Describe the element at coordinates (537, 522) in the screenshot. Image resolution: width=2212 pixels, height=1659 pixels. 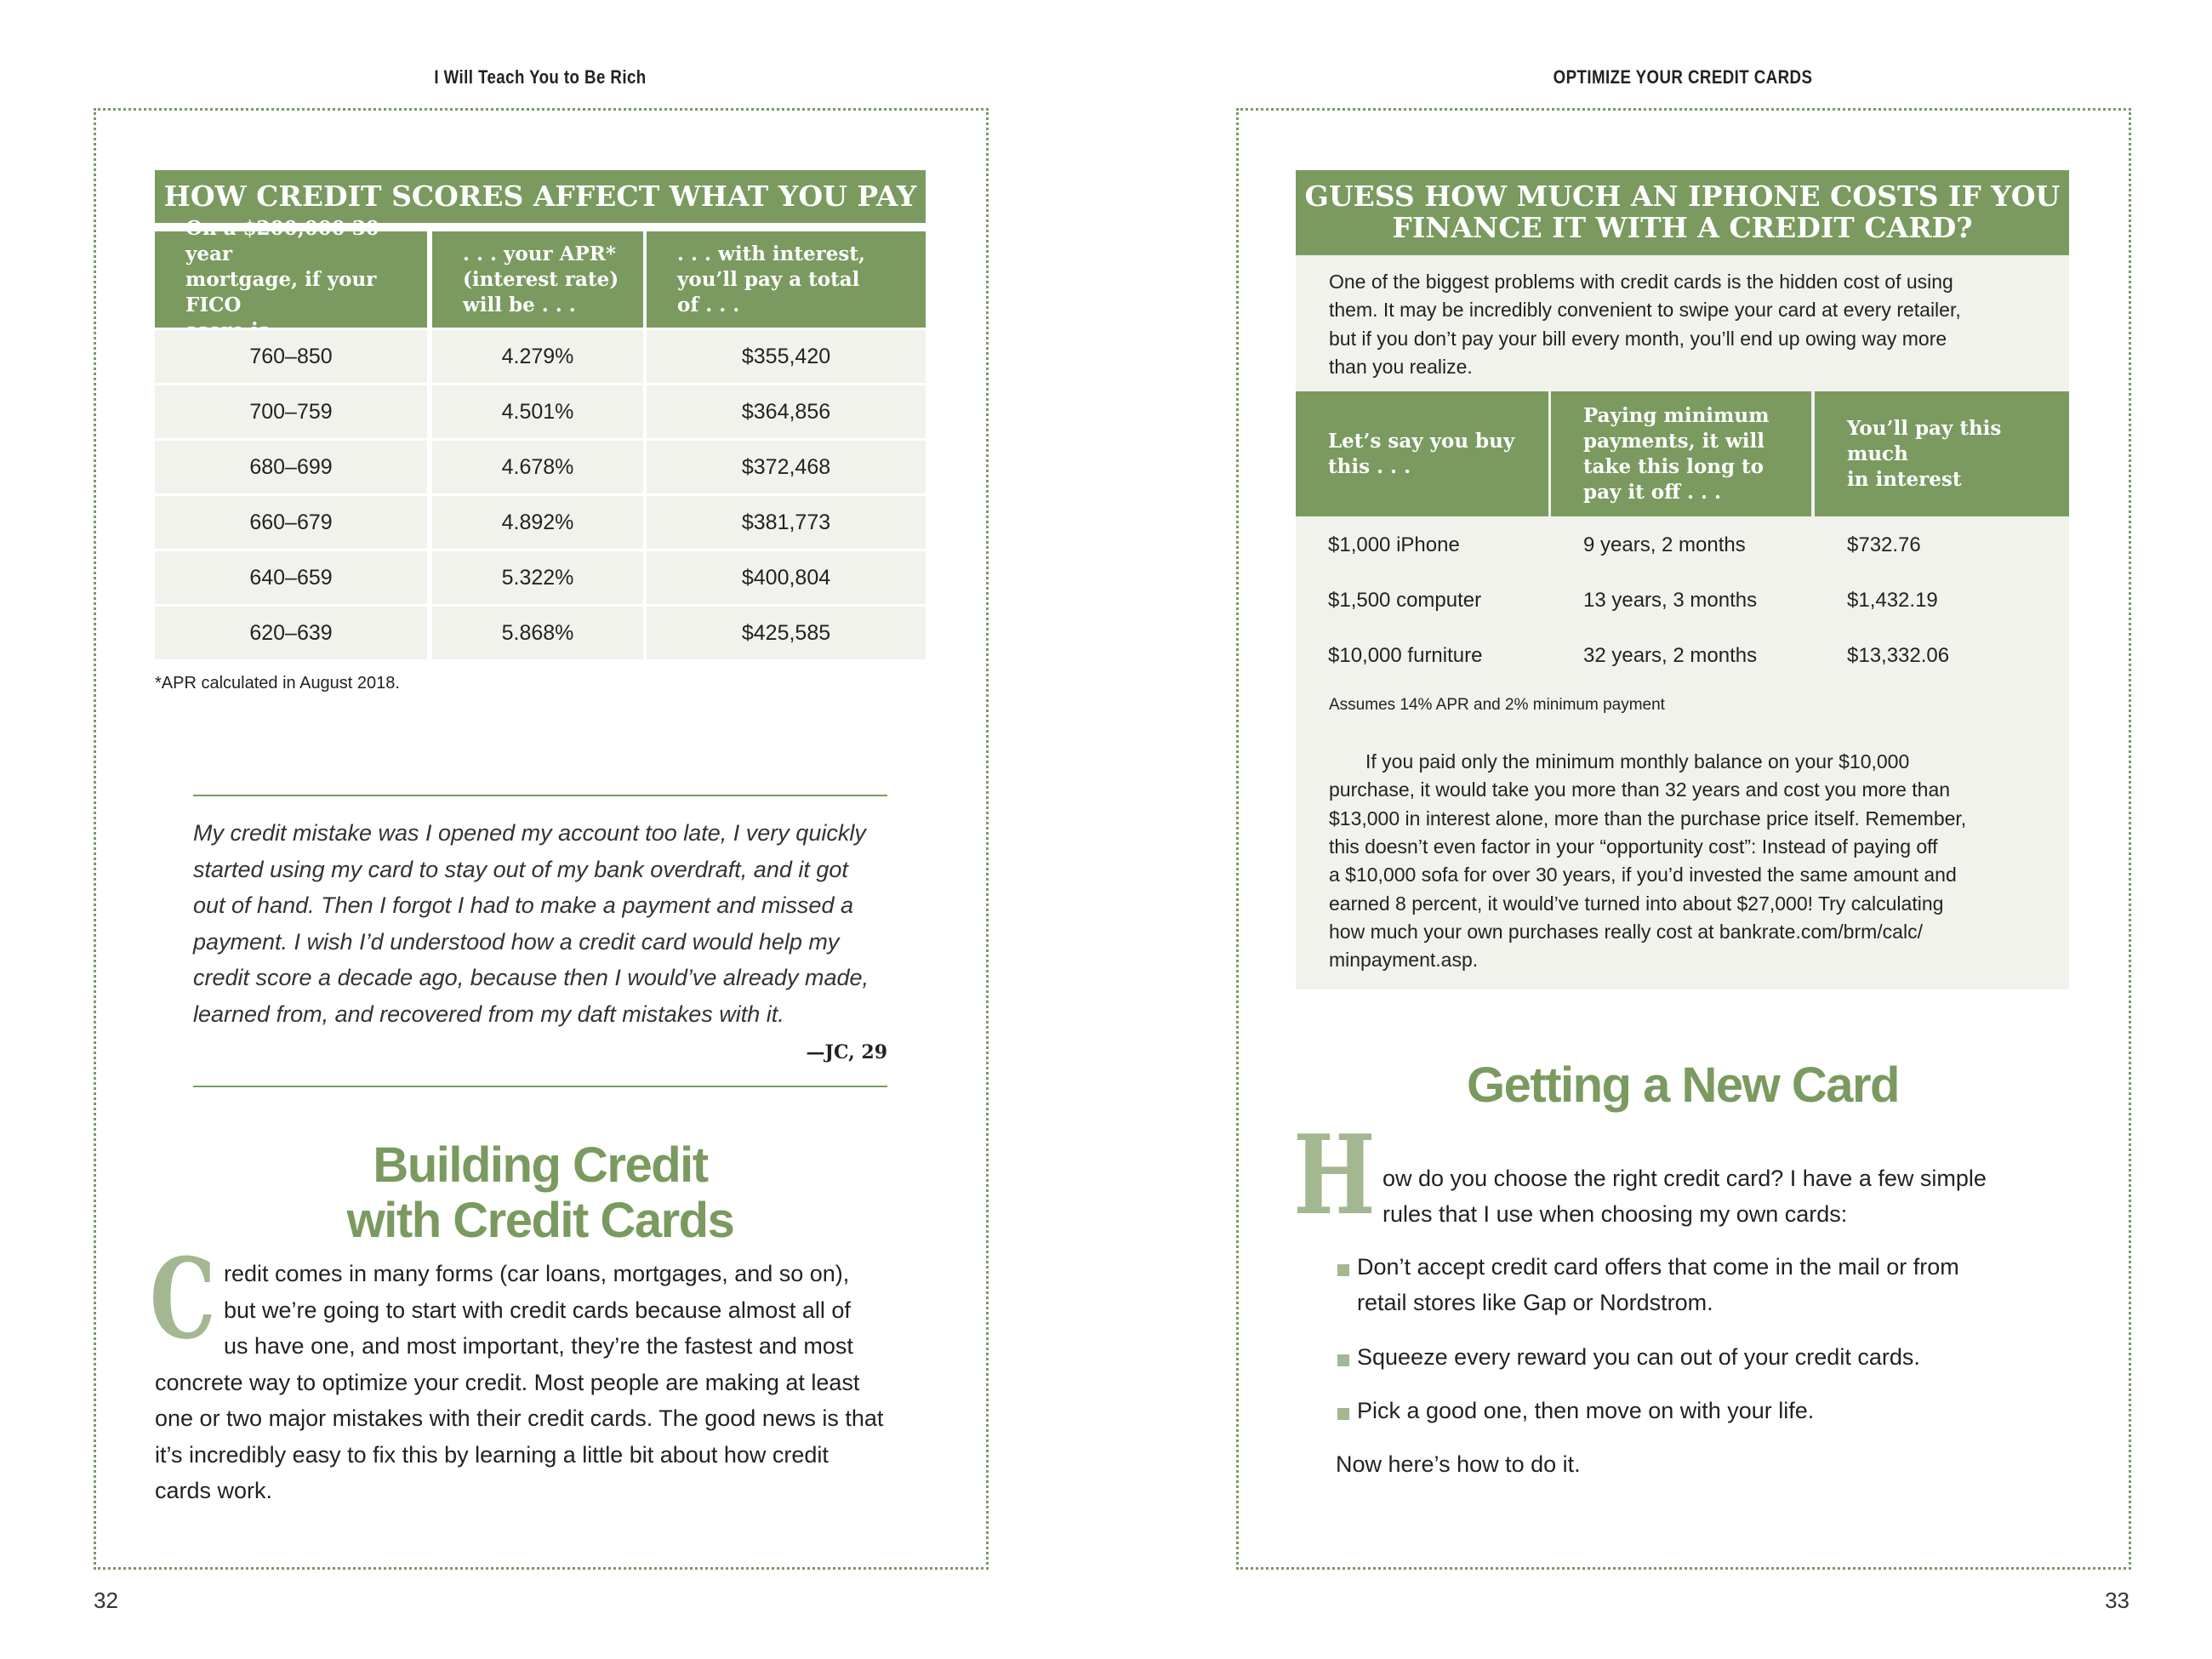
I see `table-cell: 4.892%` at that location.